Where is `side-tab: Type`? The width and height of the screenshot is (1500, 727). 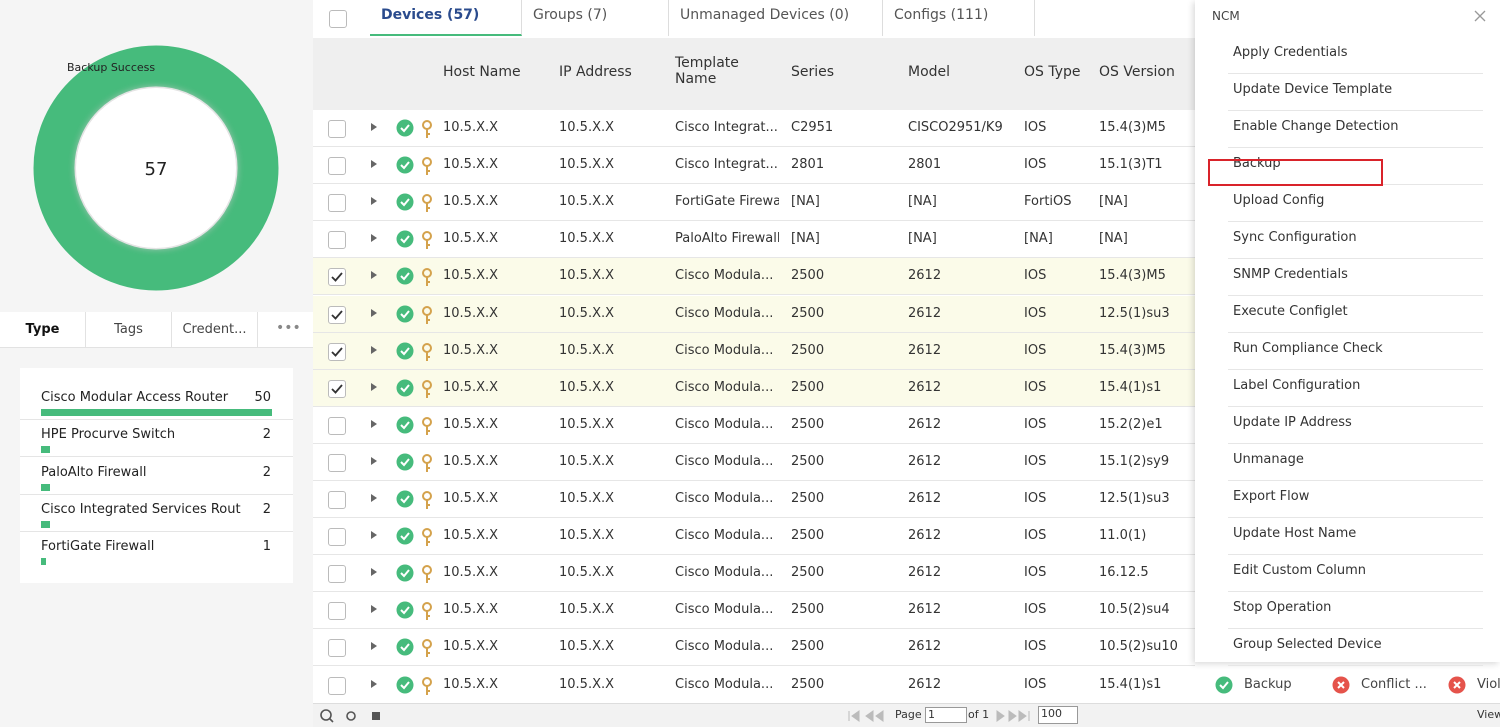 side-tab: Type is located at coordinates (43, 329).